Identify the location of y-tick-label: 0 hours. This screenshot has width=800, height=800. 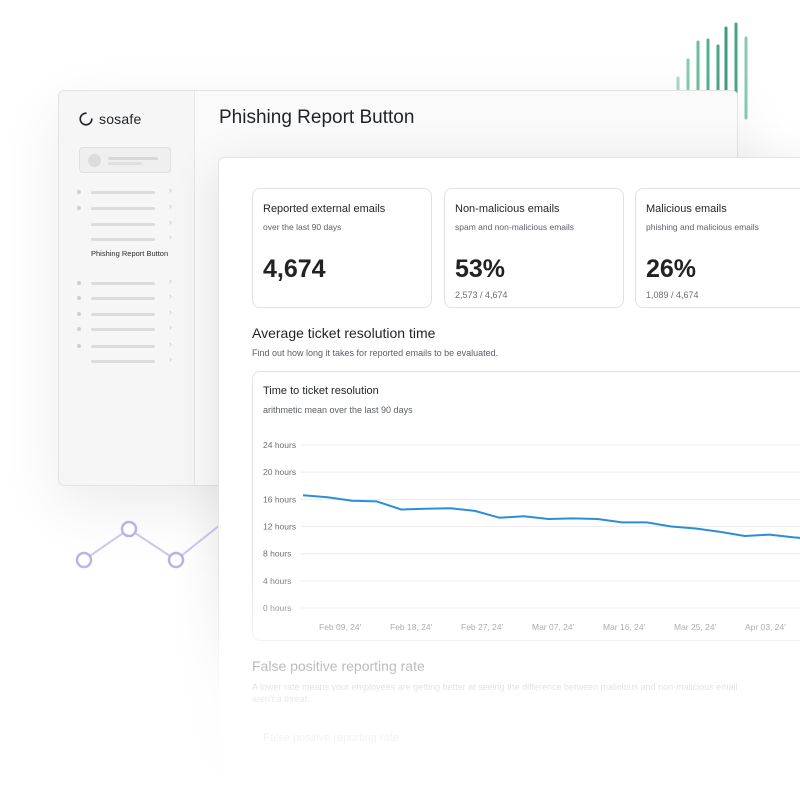
(277, 608).